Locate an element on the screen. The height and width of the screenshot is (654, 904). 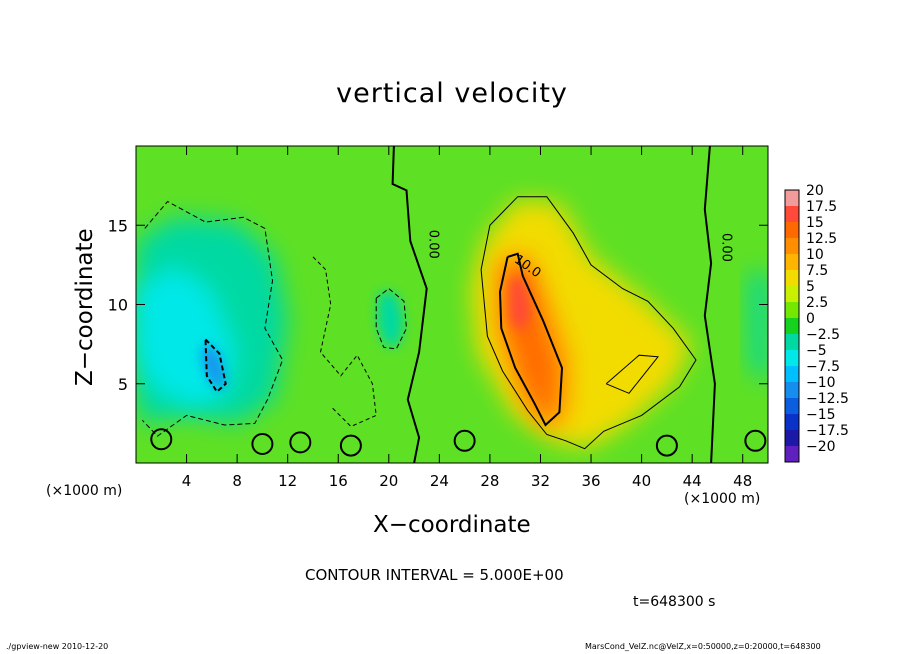
neg-contour-left is located at coordinates (212, 318).